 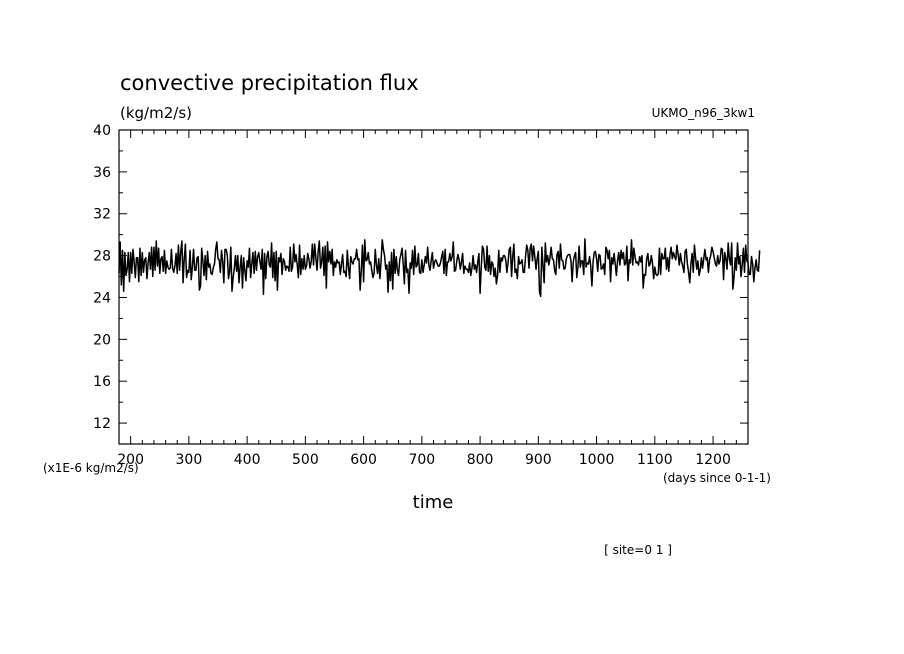 I want to click on chart-units: (kg/m2/s), so click(x=156, y=113).